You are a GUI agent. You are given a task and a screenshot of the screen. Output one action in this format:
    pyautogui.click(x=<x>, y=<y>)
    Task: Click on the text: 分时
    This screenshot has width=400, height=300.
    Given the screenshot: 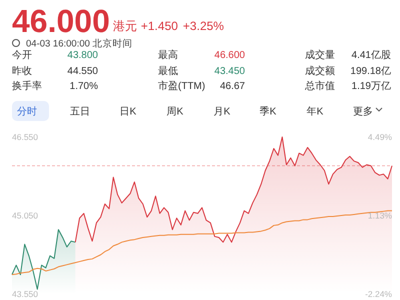 What is the action you would take?
    pyautogui.click(x=27, y=112)
    